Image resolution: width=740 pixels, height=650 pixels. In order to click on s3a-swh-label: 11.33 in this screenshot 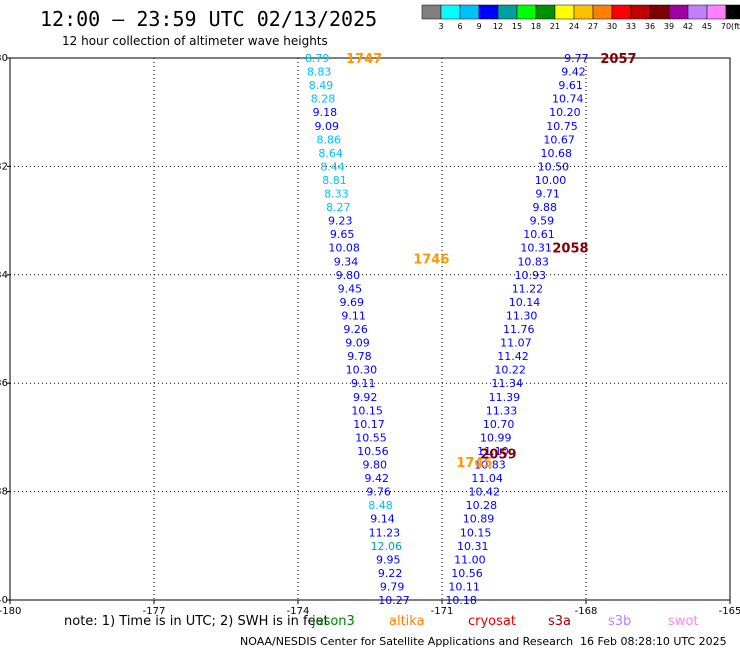, I will do `click(502, 410)`.